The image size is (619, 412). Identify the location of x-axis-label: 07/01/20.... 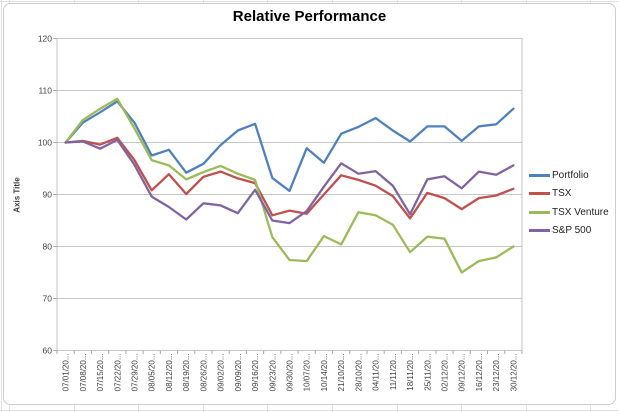
(66, 373).